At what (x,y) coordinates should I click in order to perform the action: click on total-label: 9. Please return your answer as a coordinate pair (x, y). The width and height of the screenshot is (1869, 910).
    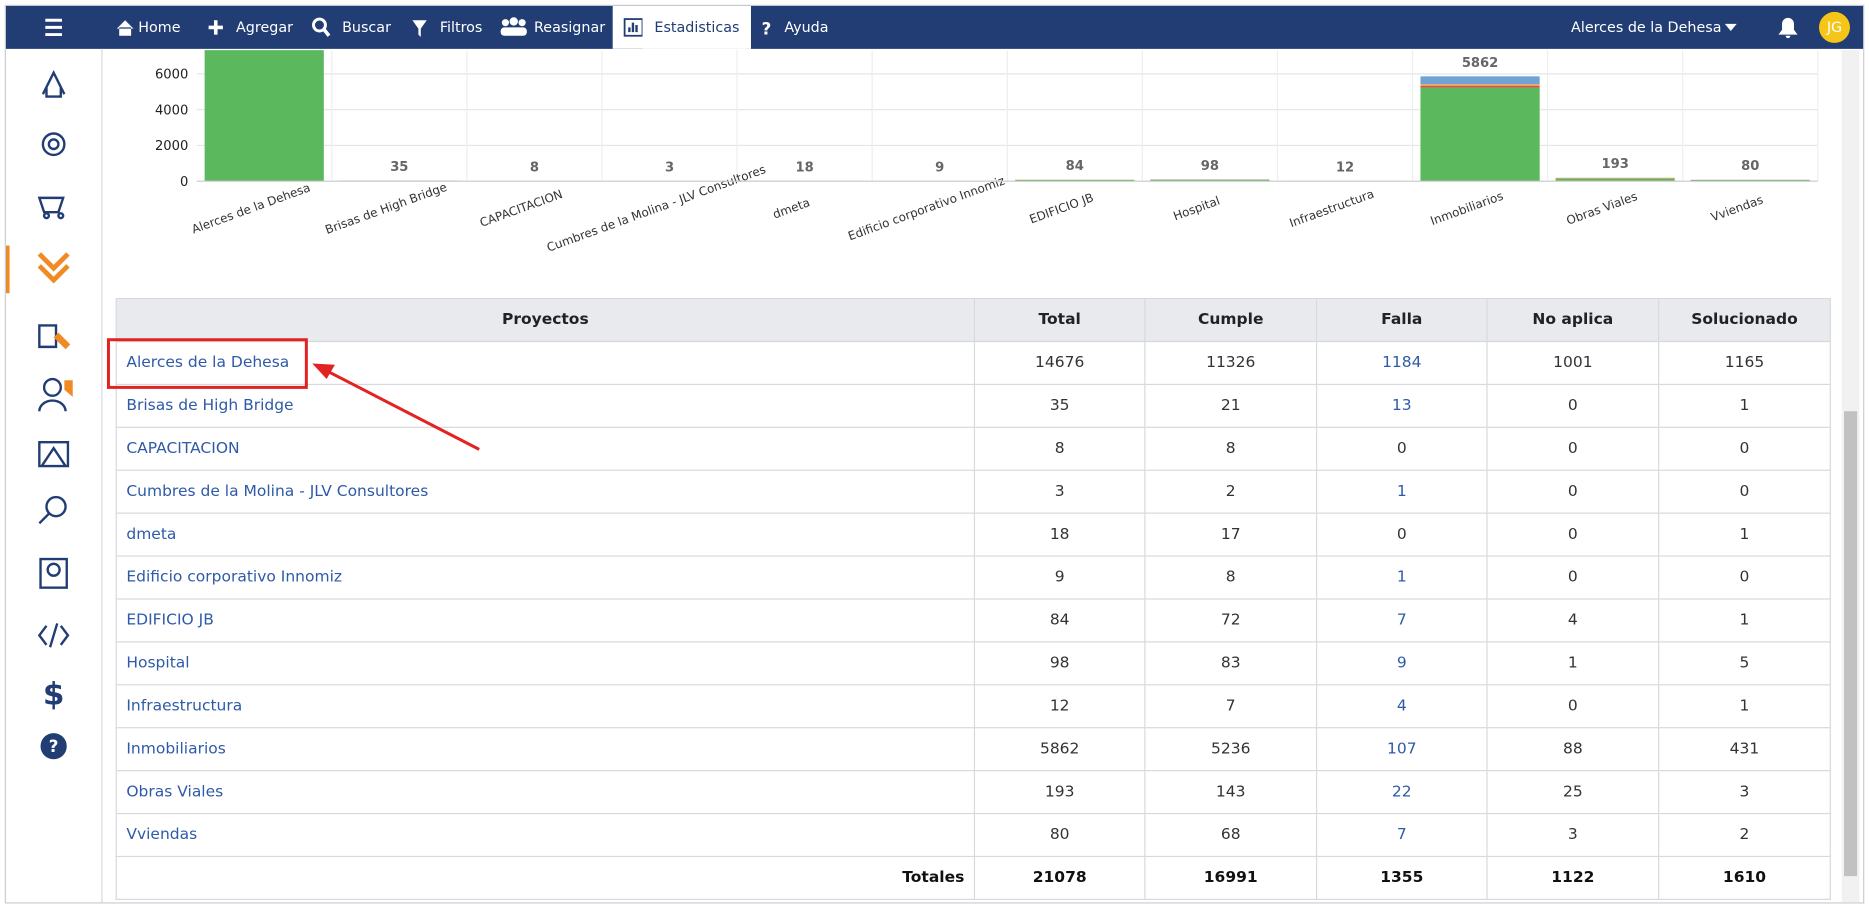
    Looking at the image, I should click on (939, 167).